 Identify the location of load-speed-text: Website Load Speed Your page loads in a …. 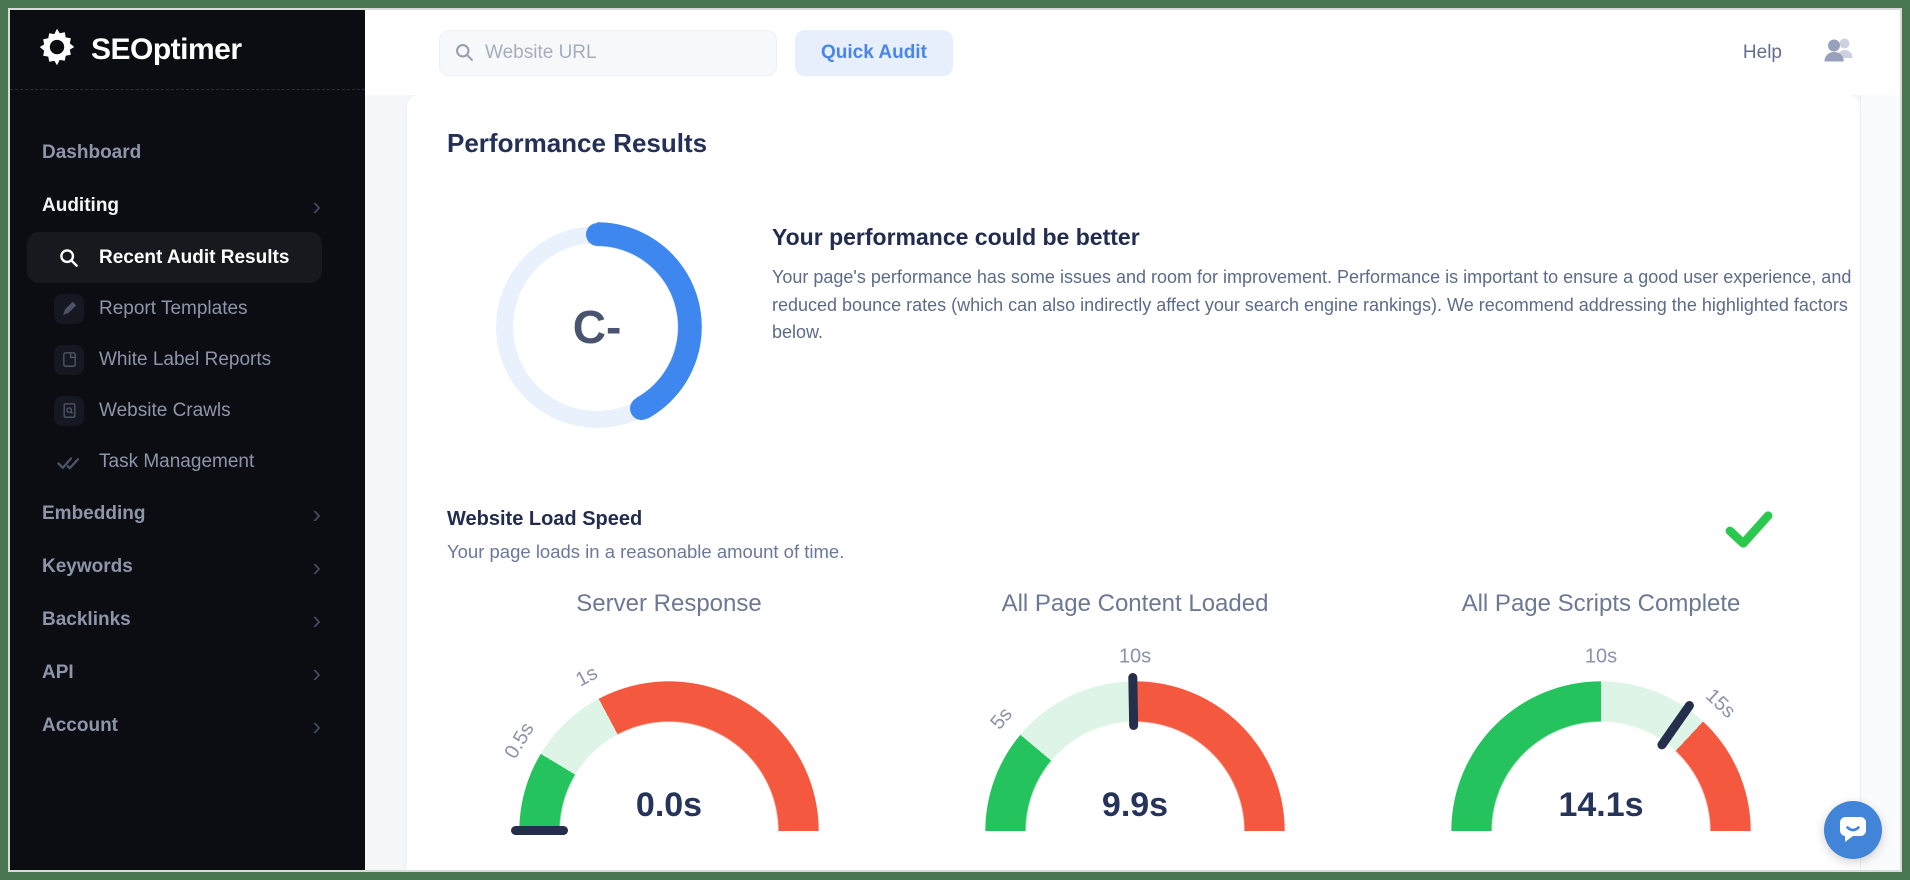
(645, 535).